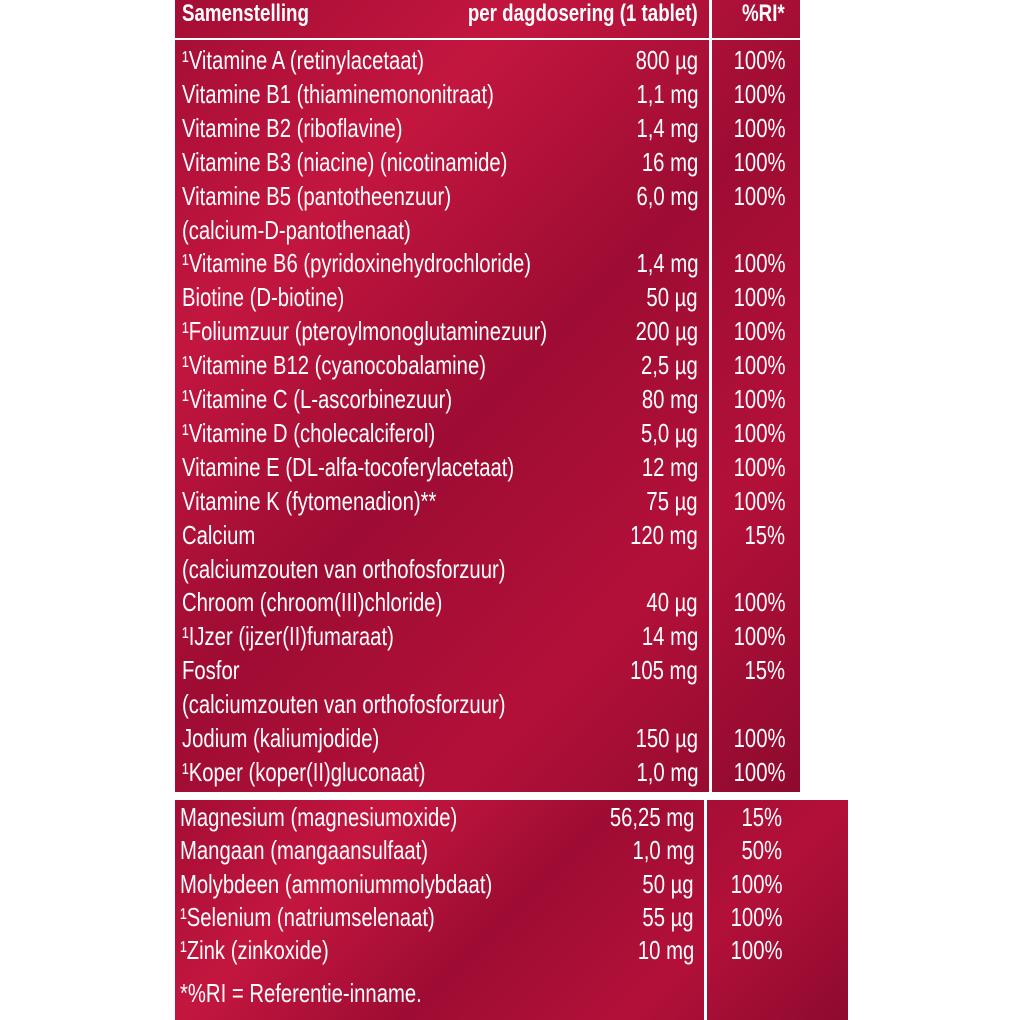 Image resolution: width=1020 pixels, height=1020 pixels. I want to click on nutrient-name: Chroom (chroom(III)chloride), so click(312, 602).